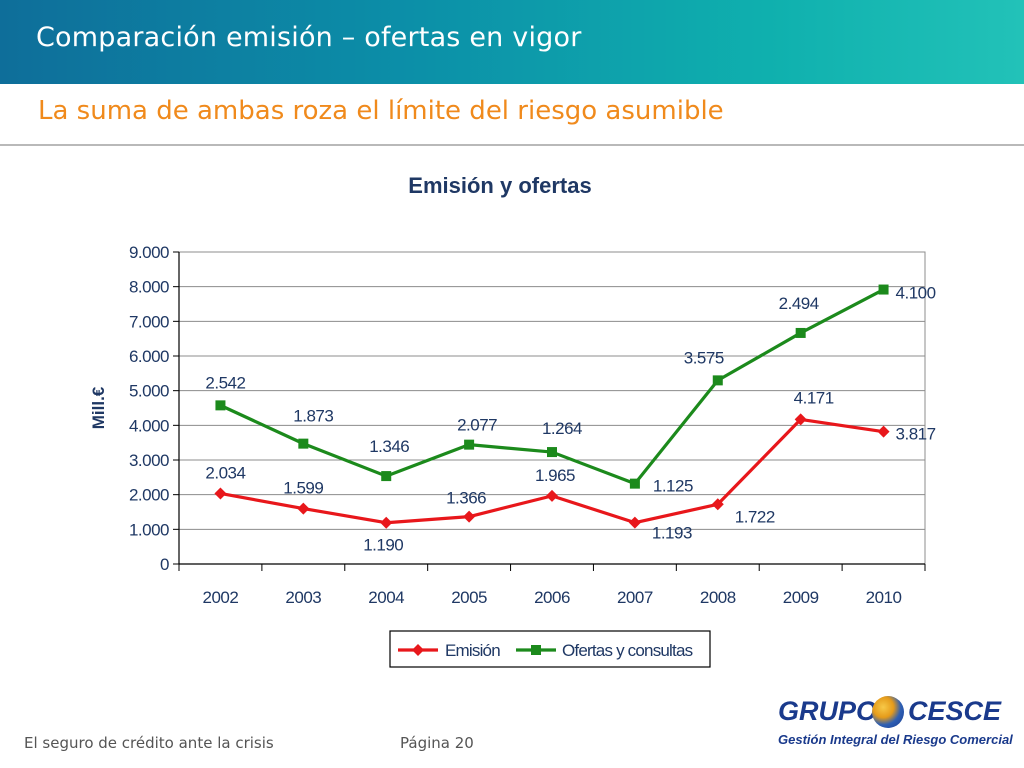  Describe the element at coordinates (149, 460) in the screenshot. I see `y-tick-label: 3.000` at that location.